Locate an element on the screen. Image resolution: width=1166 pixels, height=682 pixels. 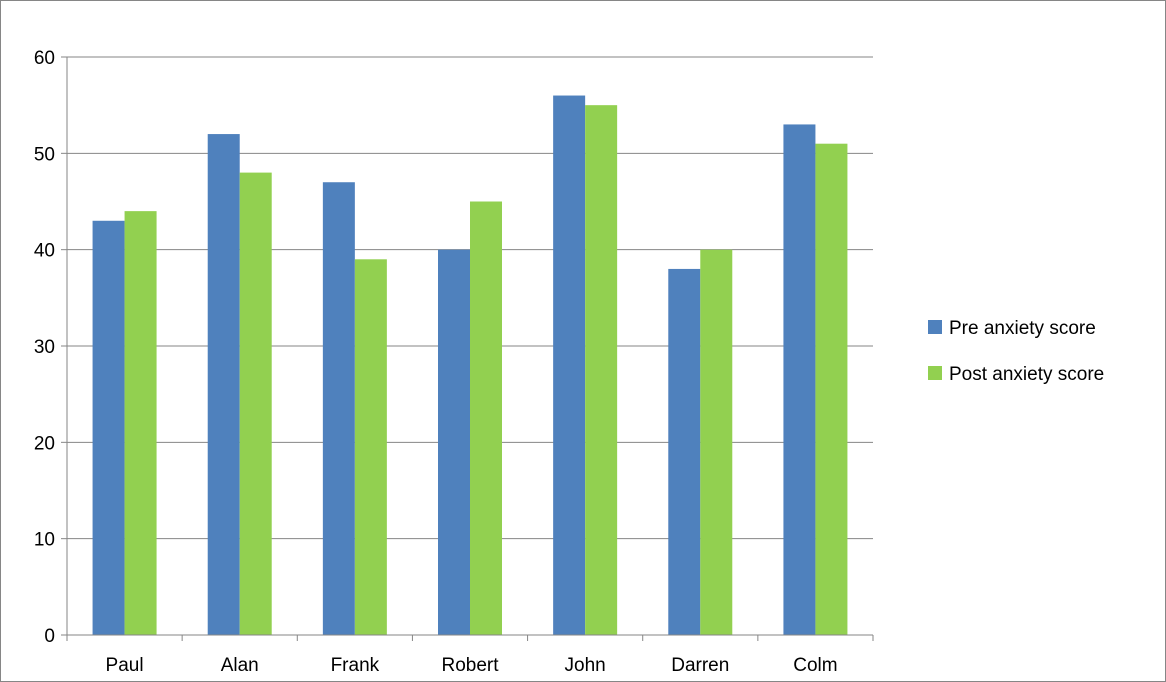
bar-pre-darren is located at coordinates (684, 451).